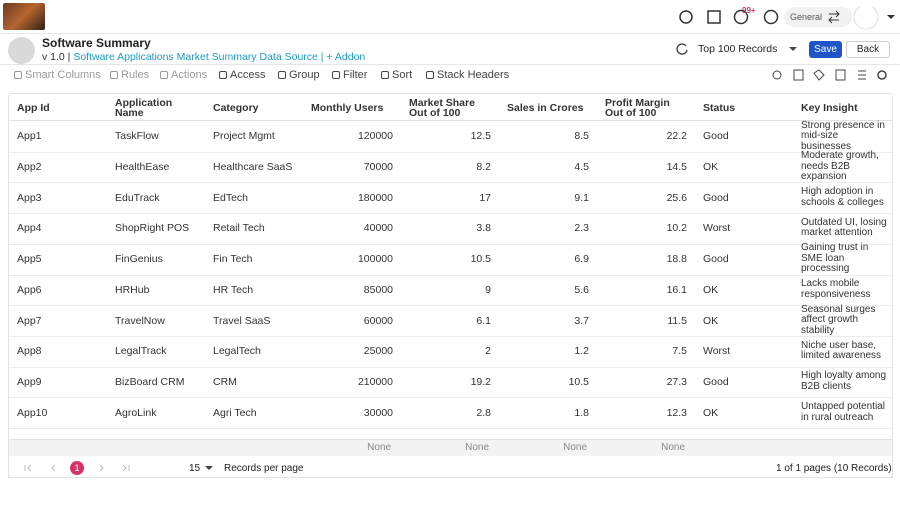 This screenshot has width=900, height=506. Describe the element at coordinates (132, 289) in the screenshot. I see `table-cell: HRHub` at that location.